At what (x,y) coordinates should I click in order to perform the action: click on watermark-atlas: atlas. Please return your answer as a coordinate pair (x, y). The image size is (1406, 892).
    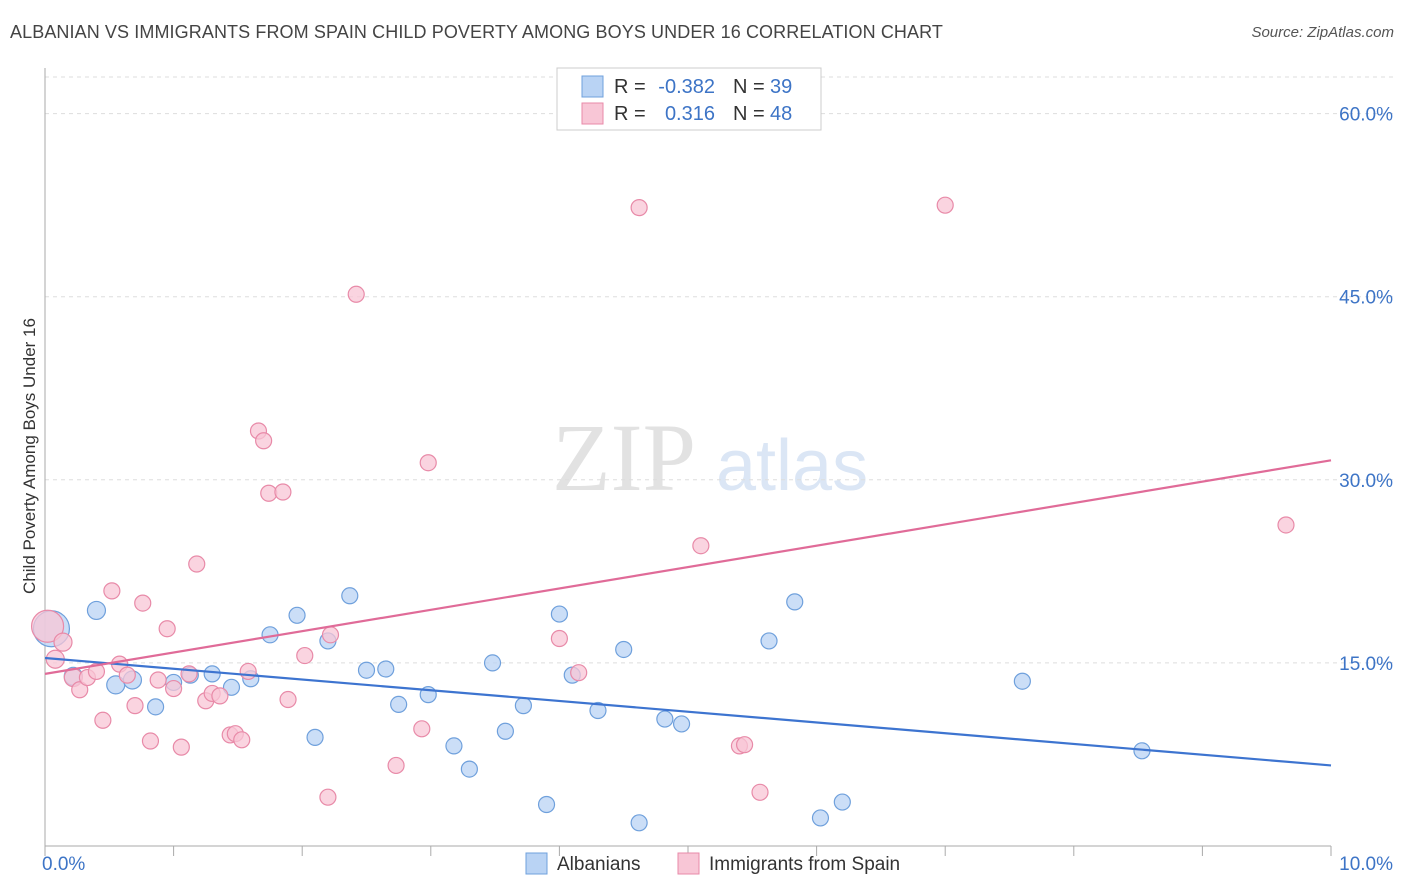
    Looking at the image, I should click on (792, 466).